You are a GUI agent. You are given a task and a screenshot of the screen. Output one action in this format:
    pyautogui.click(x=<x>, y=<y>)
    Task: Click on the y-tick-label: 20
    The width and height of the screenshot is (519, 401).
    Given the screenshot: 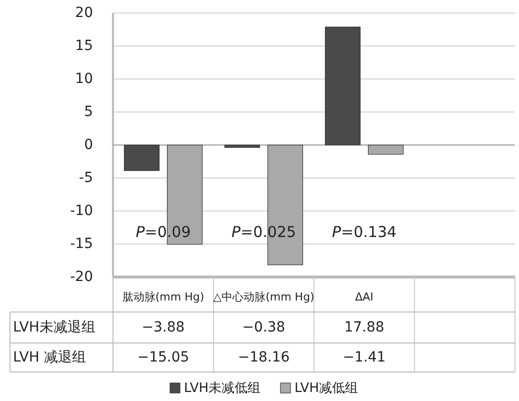 What is the action you would take?
    pyautogui.click(x=84, y=13)
    